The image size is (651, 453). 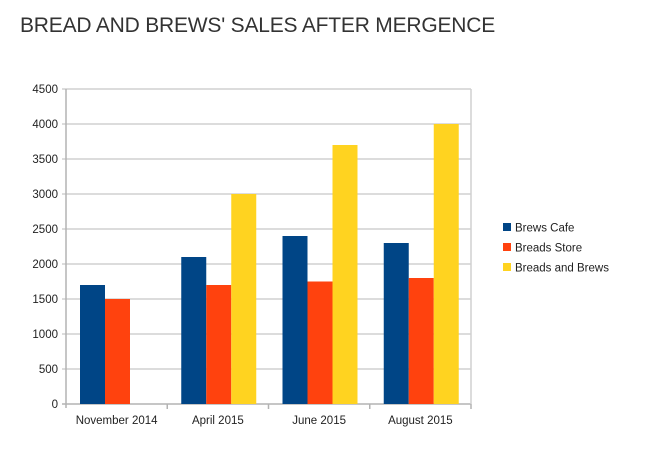 What do you see at coordinates (45, 160) in the screenshot?
I see `y-tick-label: 3500` at bounding box center [45, 160].